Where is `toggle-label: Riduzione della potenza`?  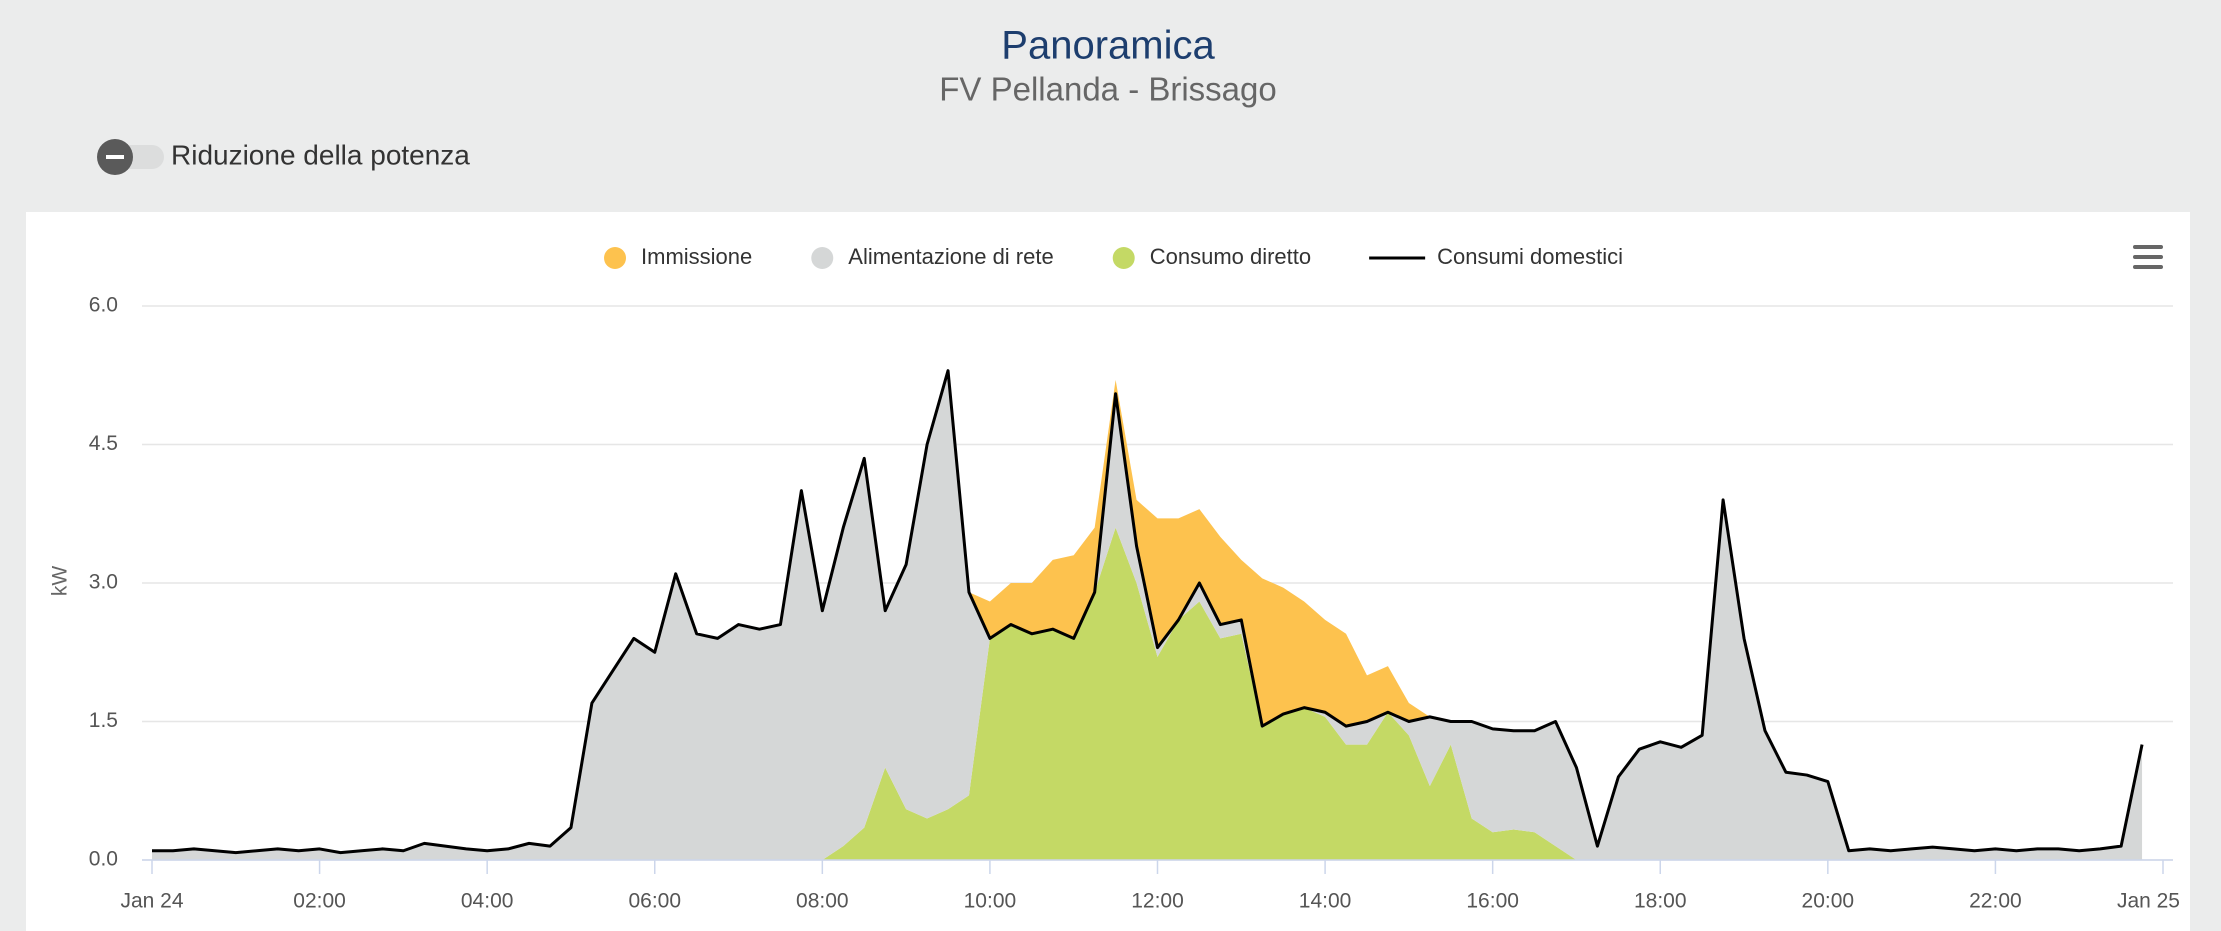 toggle-label: Riduzione della potenza is located at coordinates (320, 154).